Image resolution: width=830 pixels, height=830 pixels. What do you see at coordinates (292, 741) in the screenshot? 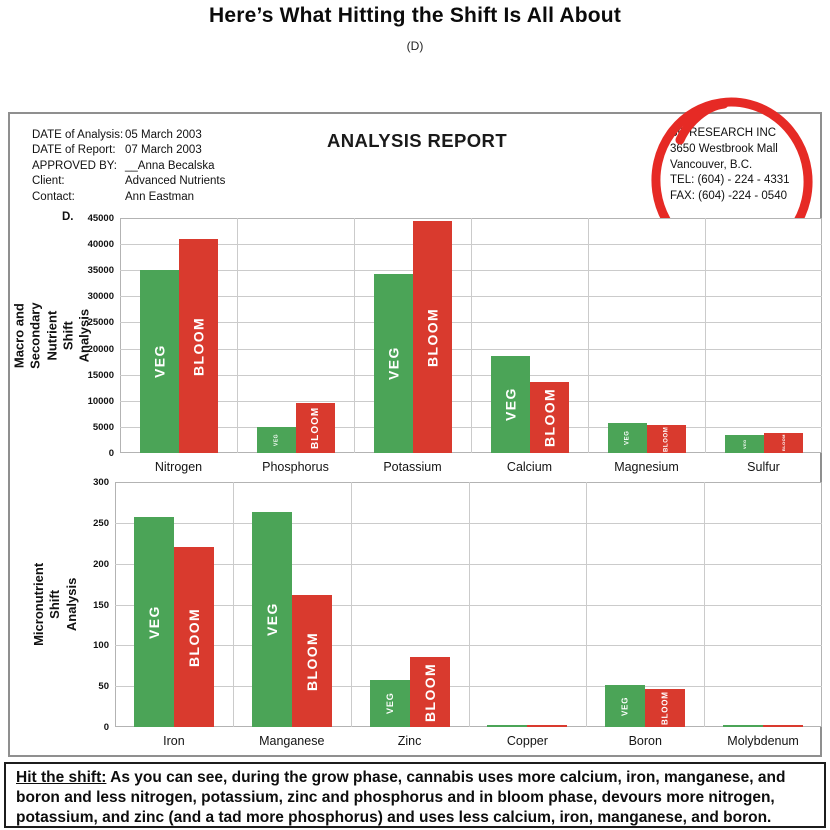
I see `category-label-manganese: Manganese` at bounding box center [292, 741].